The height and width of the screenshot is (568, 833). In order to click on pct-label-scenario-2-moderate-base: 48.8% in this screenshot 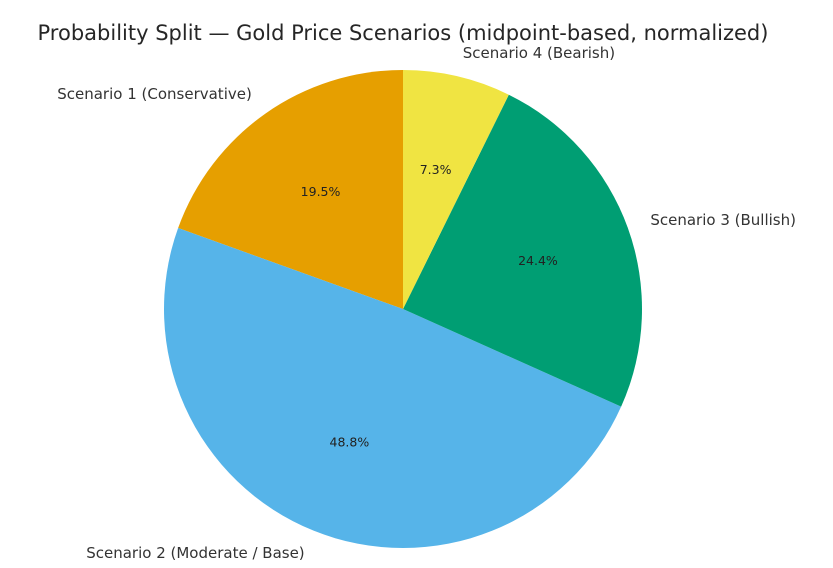, I will do `click(350, 441)`.